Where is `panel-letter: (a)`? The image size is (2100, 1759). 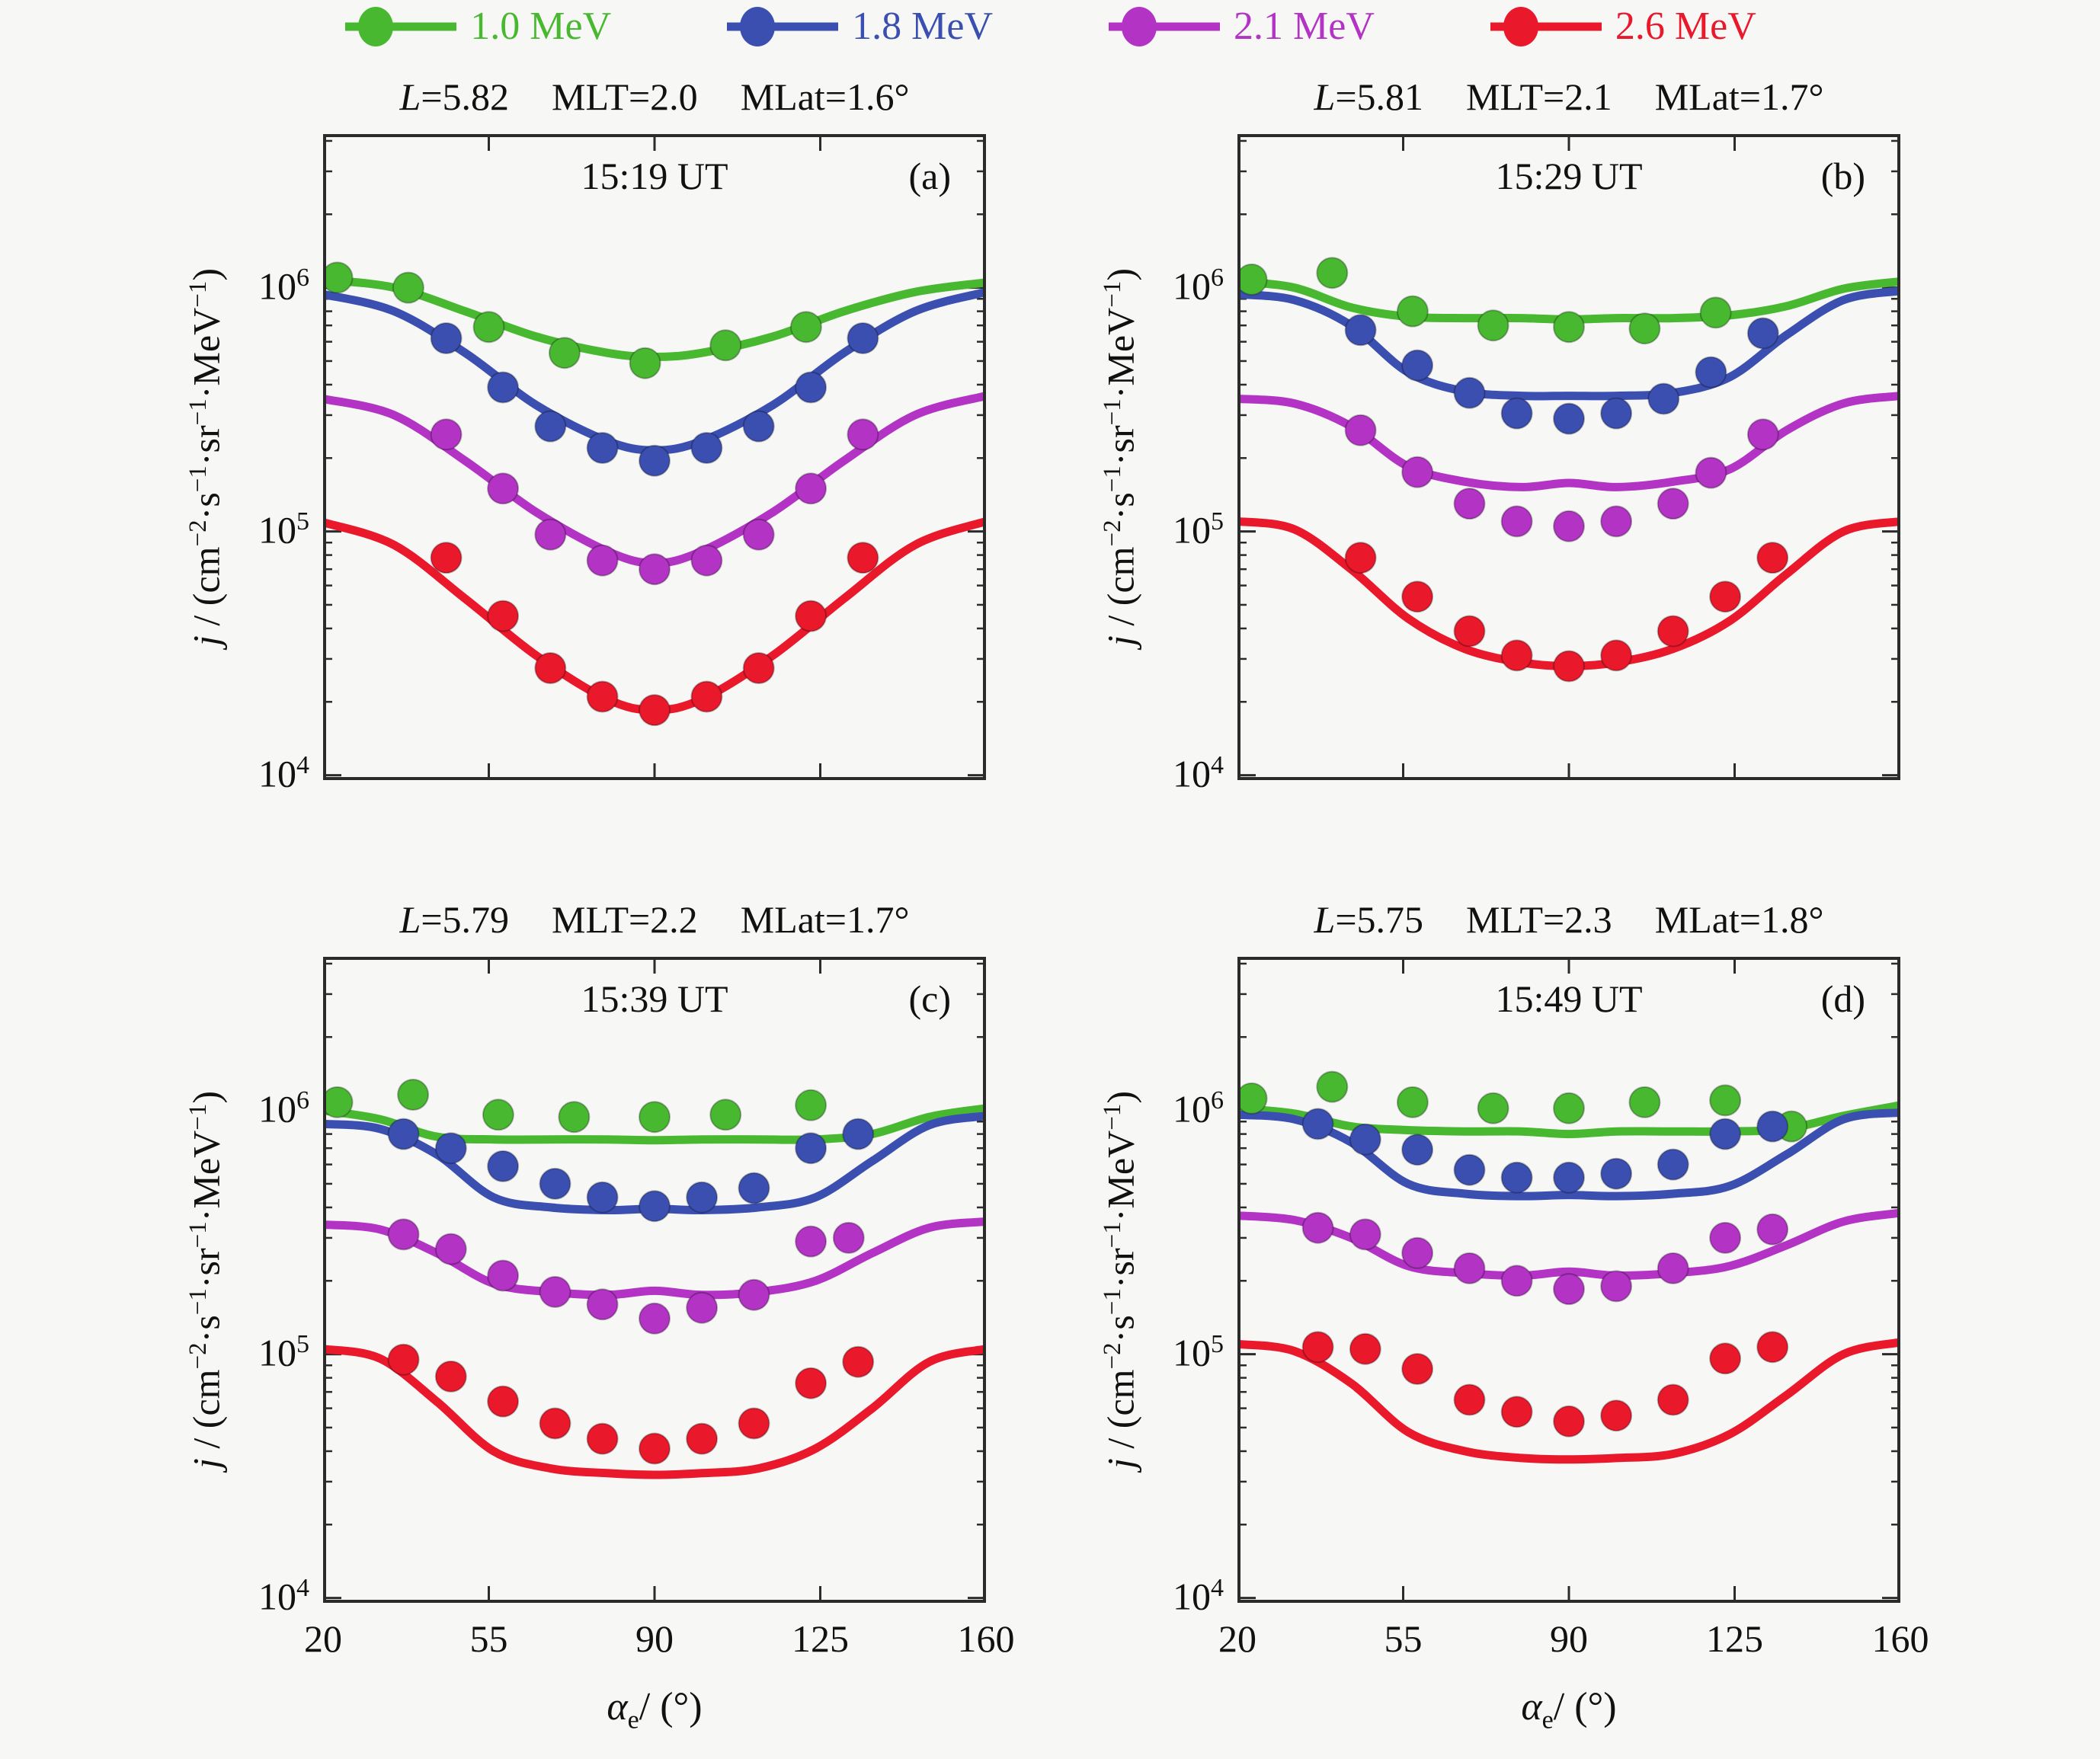 panel-letter: (a) is located at coordinates (930, 176).